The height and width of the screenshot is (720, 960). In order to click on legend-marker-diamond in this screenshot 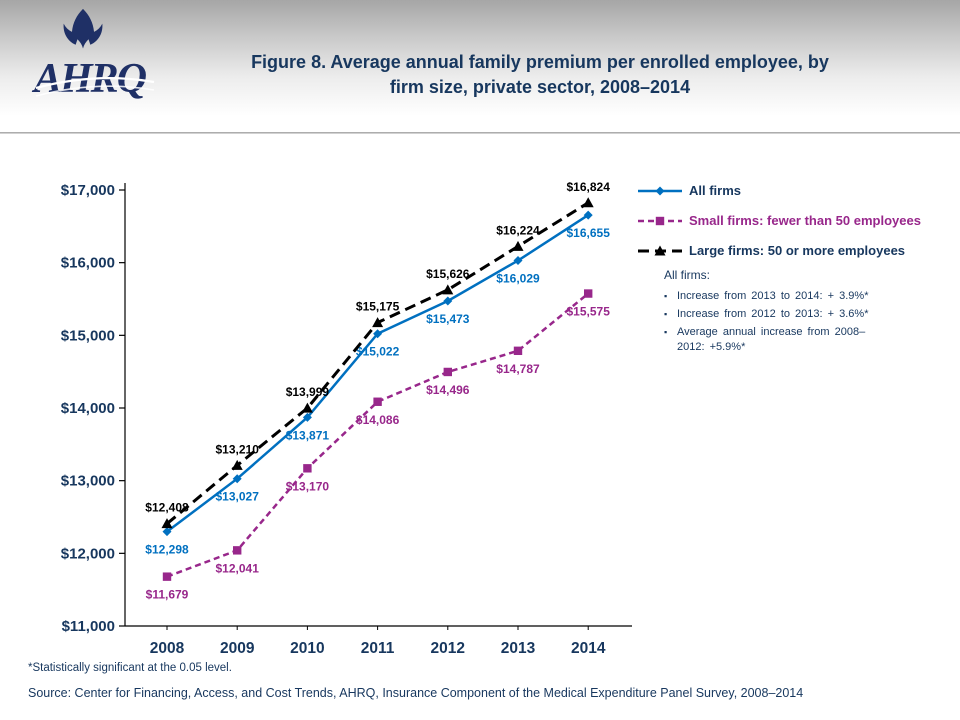, I will do `click(660, 191)`.